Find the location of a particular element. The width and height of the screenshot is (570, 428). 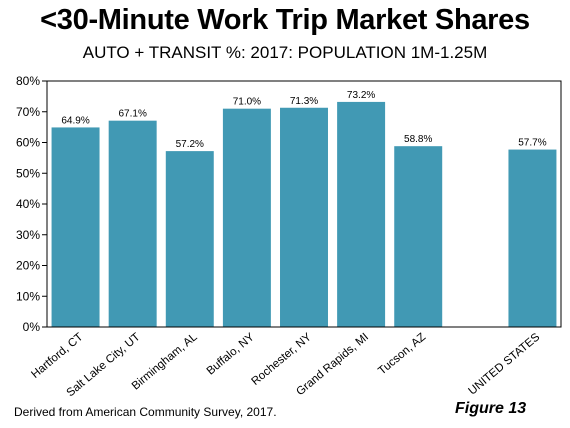

y-tick-label: 20% is located at coordinates (28, 266).